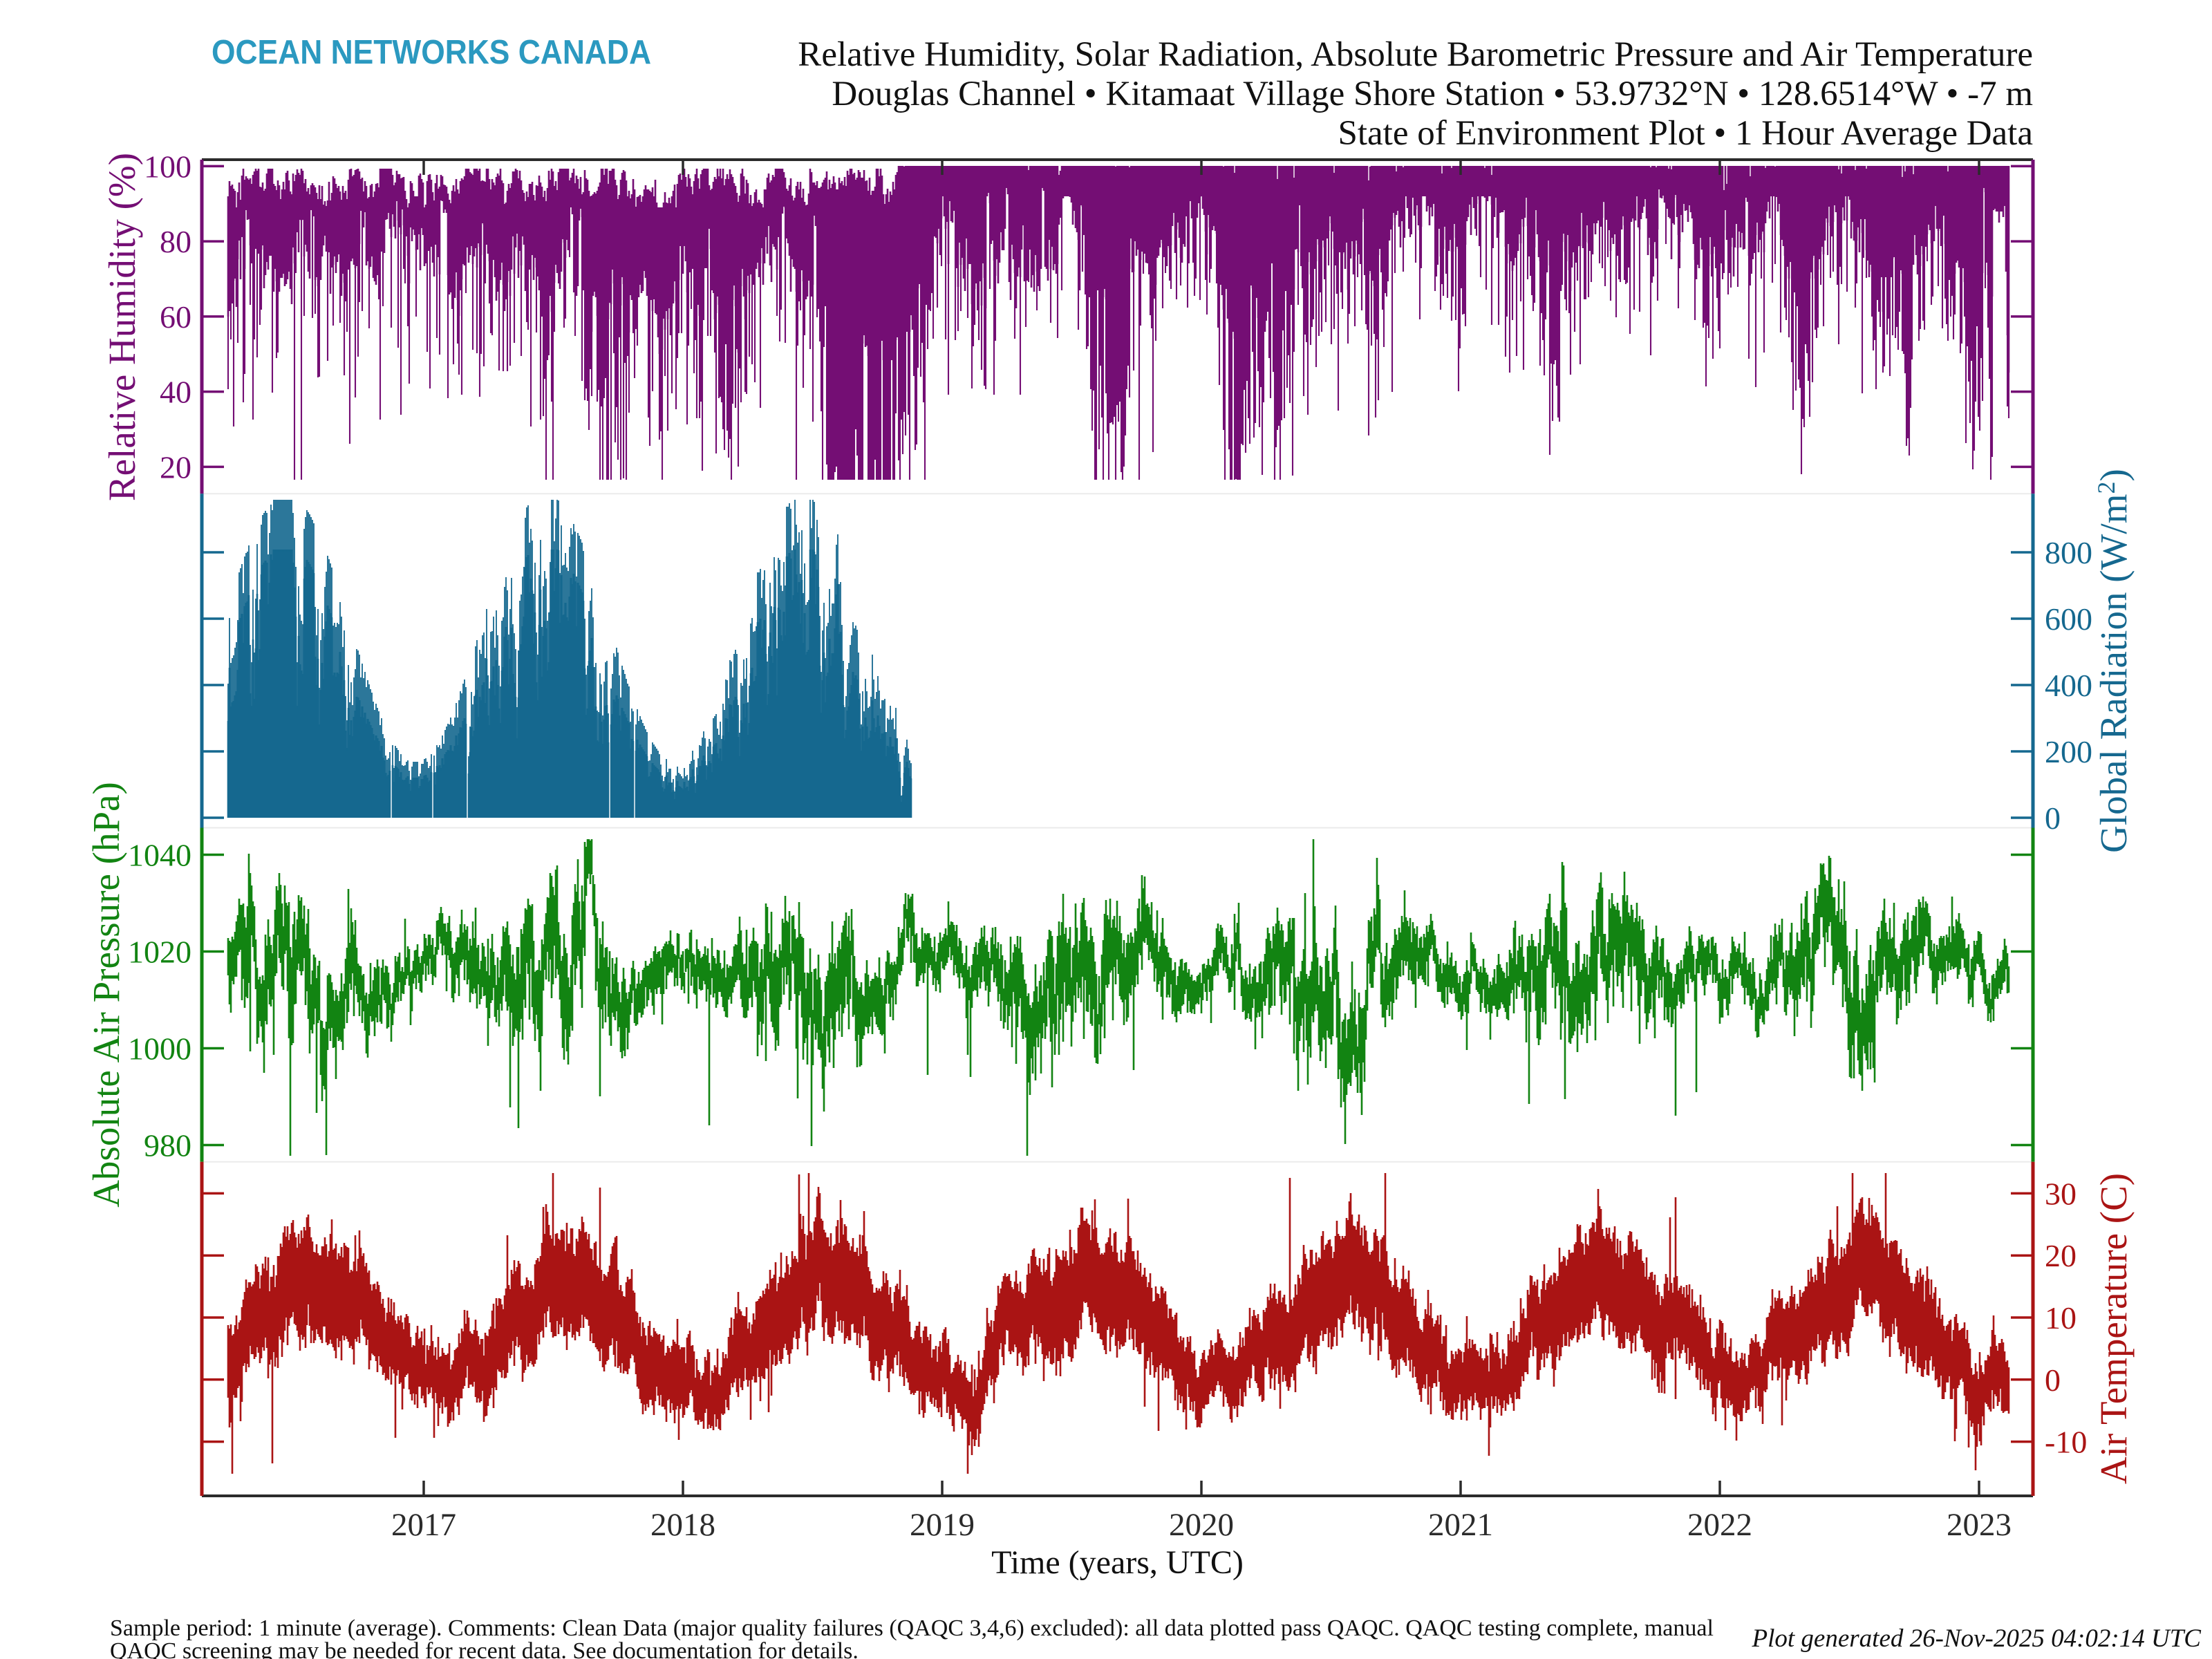 The width and height of the screenshot is (2212, 1659). Describe the element at coordinates (106, 995) in the screenshot. I see `svg-text: Absolute Air Pressure (hPa)` at that location.